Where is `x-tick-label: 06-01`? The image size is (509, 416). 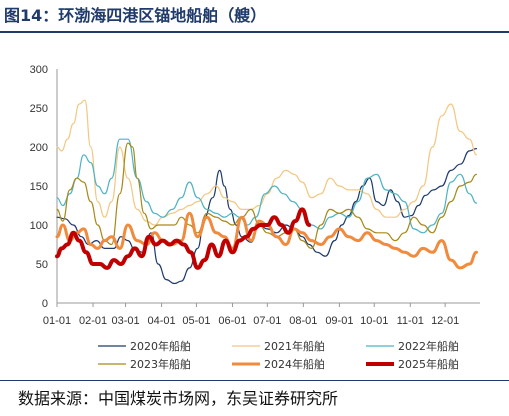
x-tick-label: 06-01 is located at coordinates (232, 321).